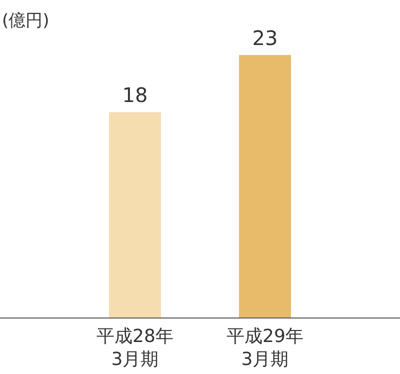 This screenshot has height=374, width=400. I want to click on y-axis-title: (億円), so click(26, 21).